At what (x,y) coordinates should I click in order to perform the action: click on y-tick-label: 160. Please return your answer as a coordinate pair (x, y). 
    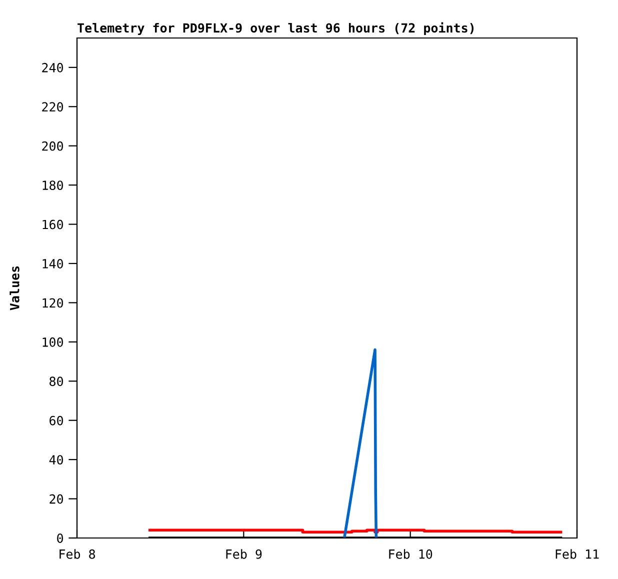
    Looking at the image, I should click on (52, 225).